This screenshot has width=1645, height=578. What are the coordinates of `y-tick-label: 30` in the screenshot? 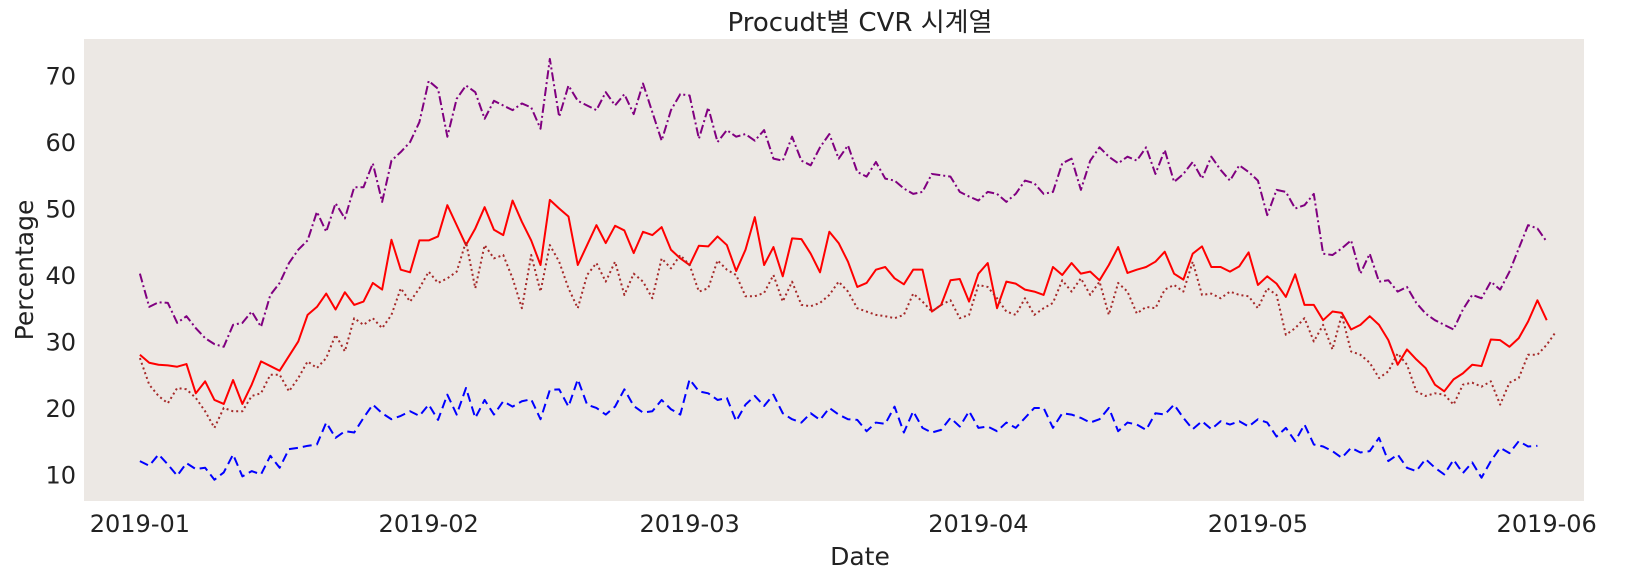 It's located at (60, 343).